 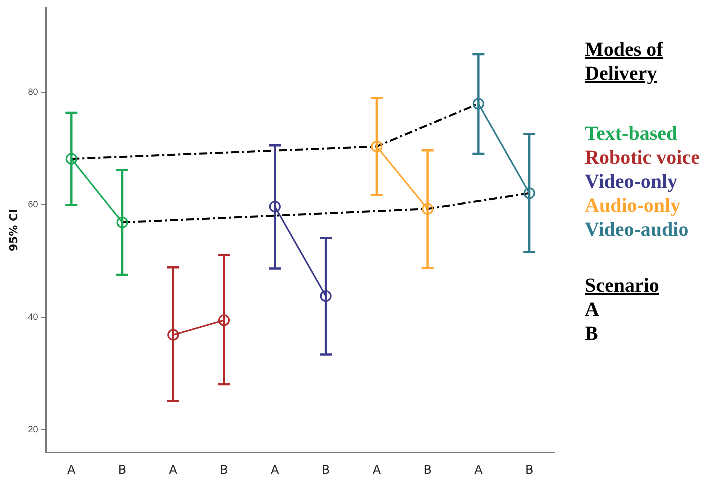 What do you see at coordinates (592, 334) in the screenshot?
I see `text: B` at bounding box center [592, 334].